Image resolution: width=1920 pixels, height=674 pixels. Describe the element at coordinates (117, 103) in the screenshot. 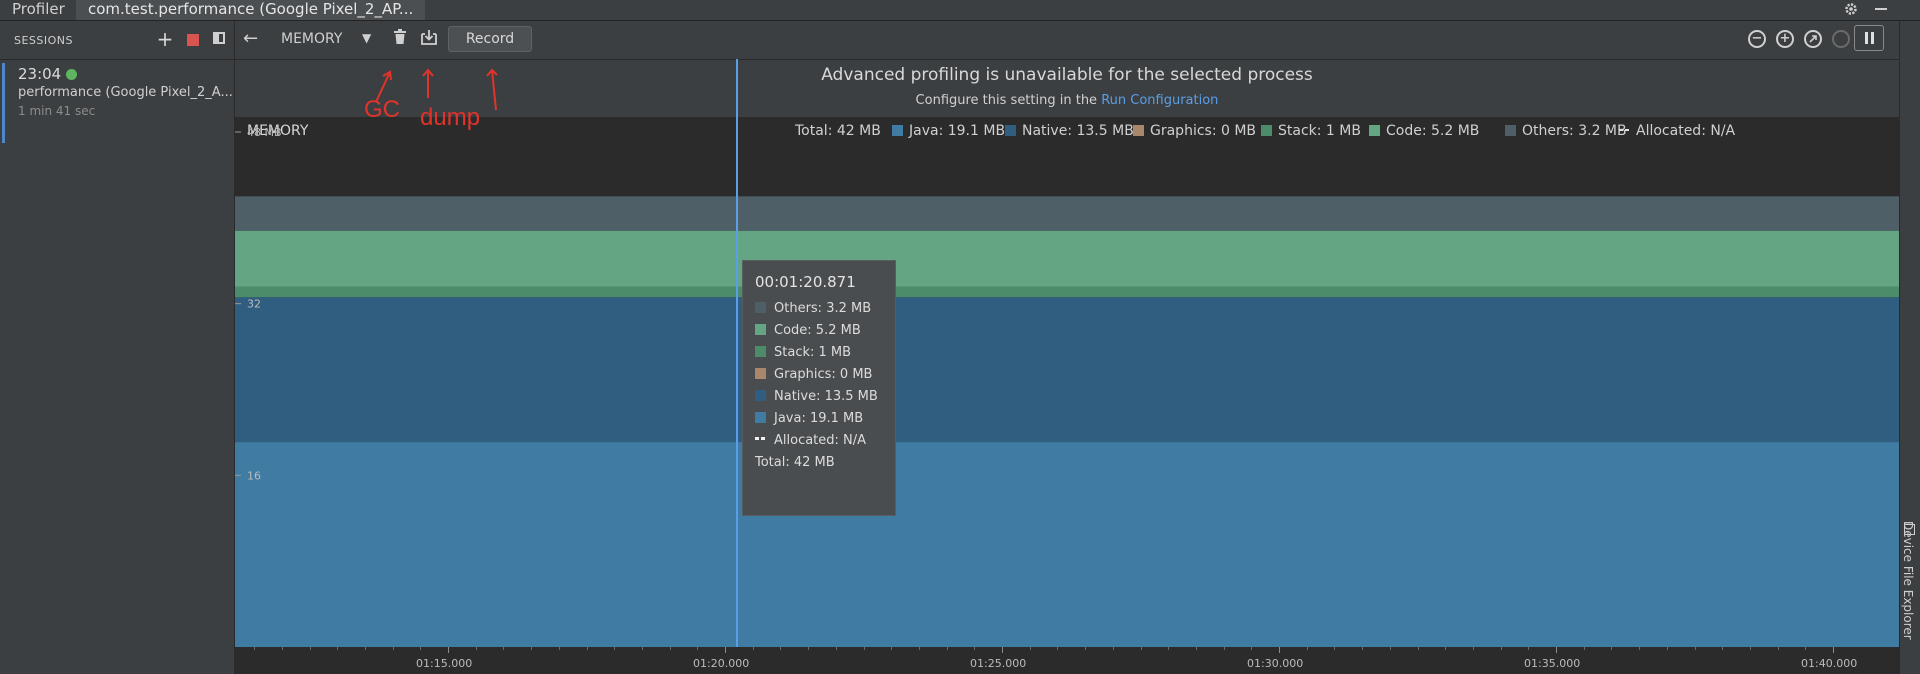

I see `session-item` at that location.